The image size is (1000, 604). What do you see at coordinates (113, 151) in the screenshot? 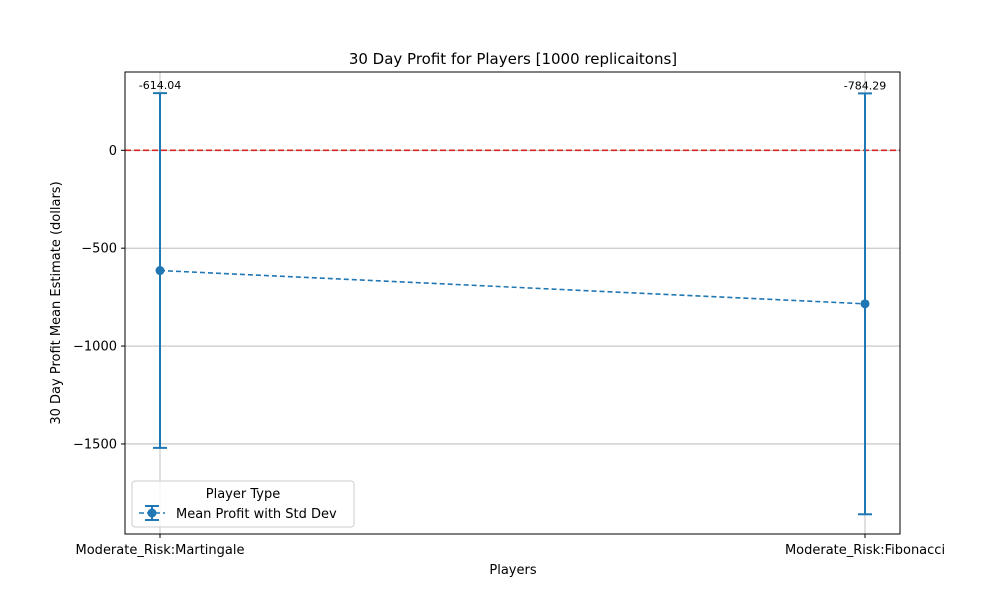
I see `y-tick-label: 0` at bounding box center [113, 151].